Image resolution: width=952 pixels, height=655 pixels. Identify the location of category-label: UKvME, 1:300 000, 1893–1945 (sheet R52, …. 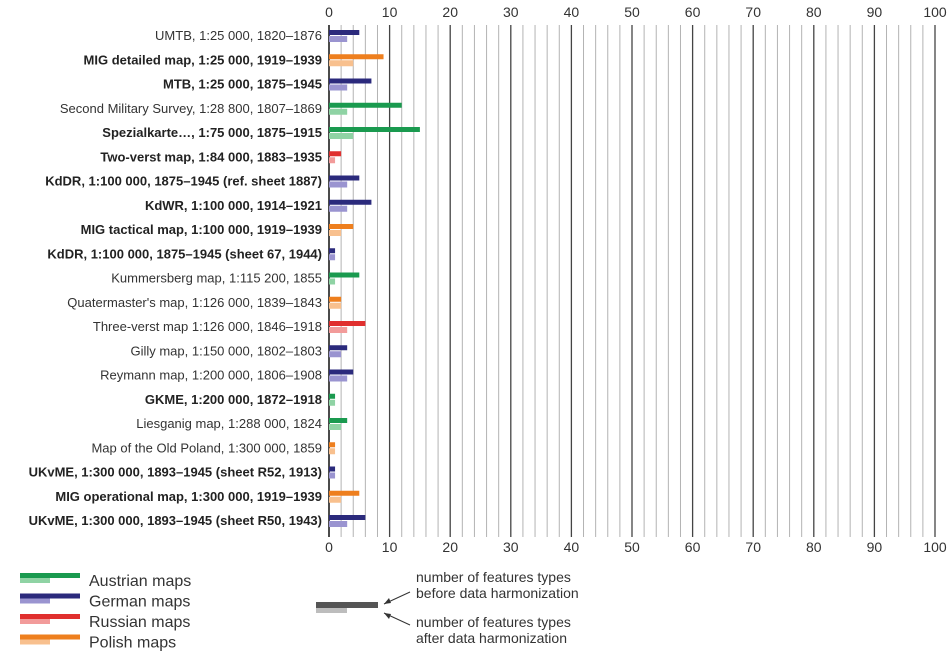
(175, 472).